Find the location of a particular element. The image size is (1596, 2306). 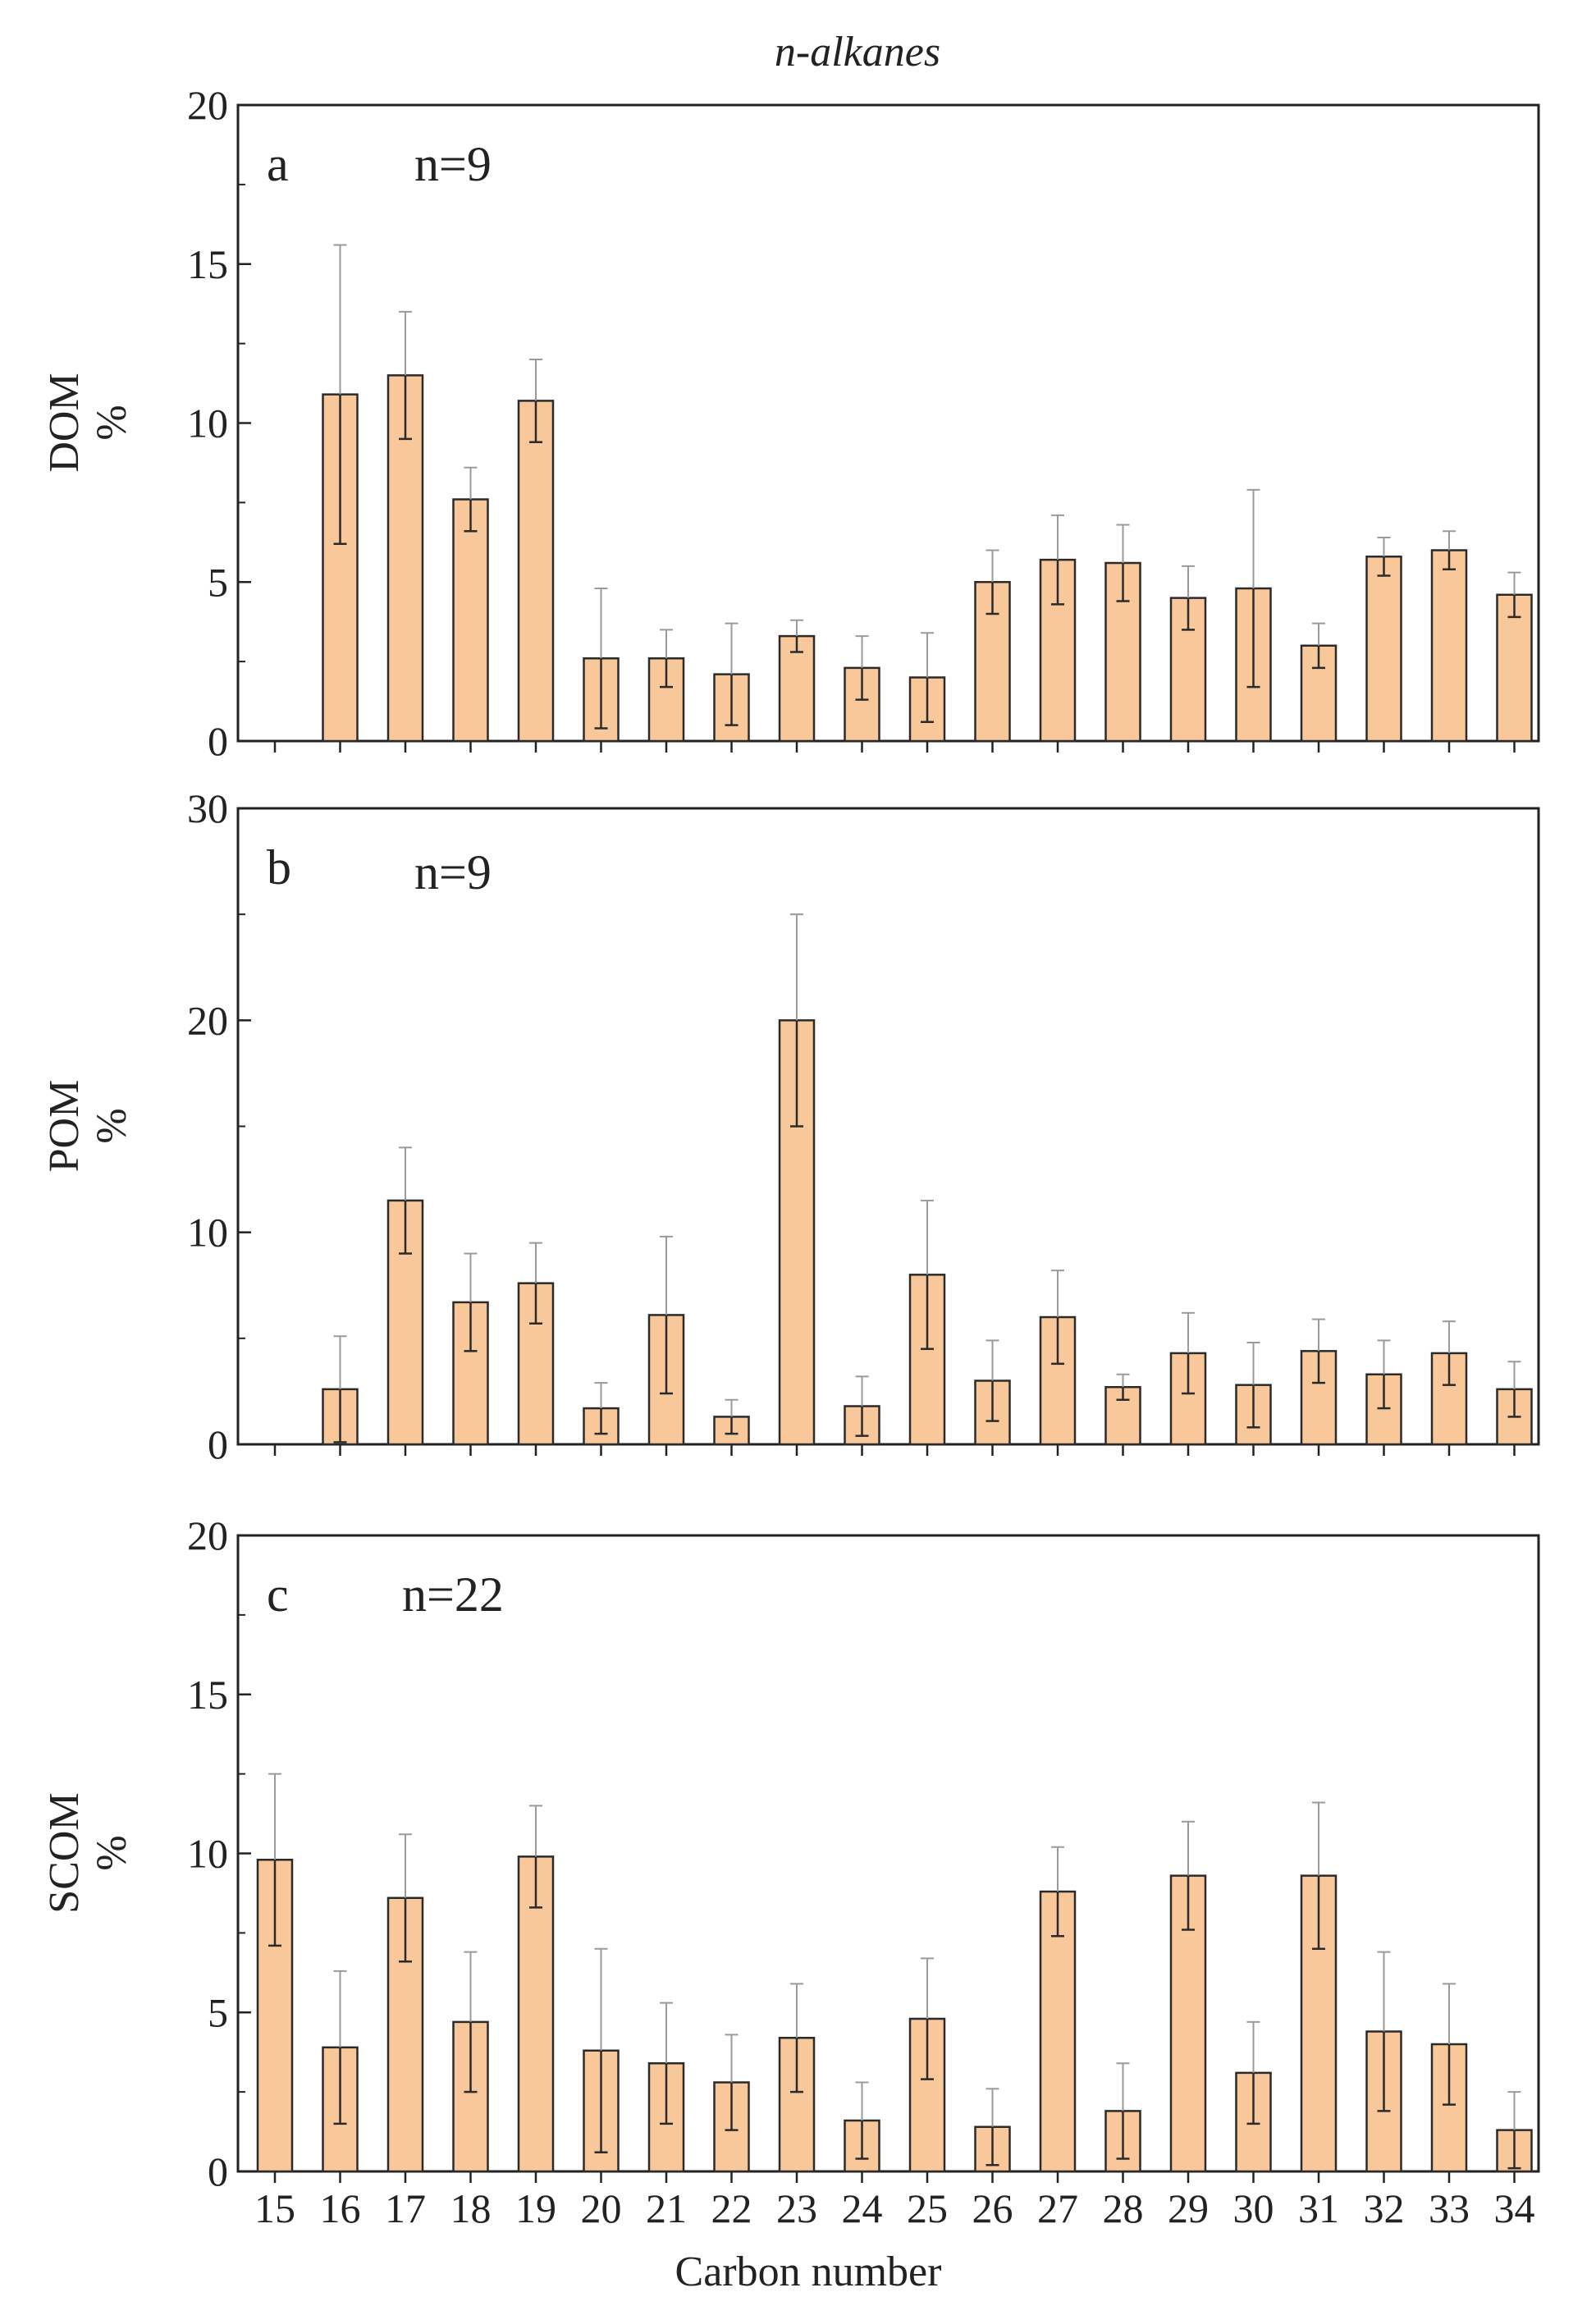

bar-c18 is located at coordinates (470, 621).